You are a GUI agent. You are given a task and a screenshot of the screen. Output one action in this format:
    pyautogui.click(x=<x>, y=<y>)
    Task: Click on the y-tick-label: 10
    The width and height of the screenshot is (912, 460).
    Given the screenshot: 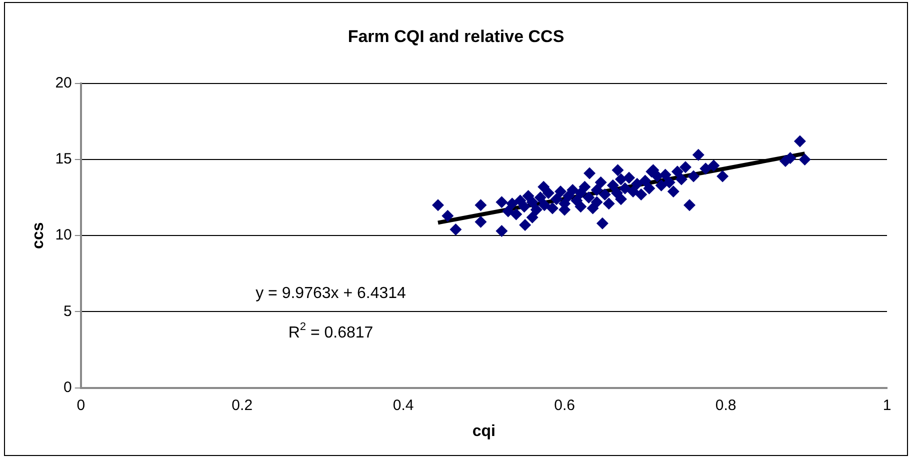 What is the action you would take?
    pyautogui.click(x=63, y=235)
    